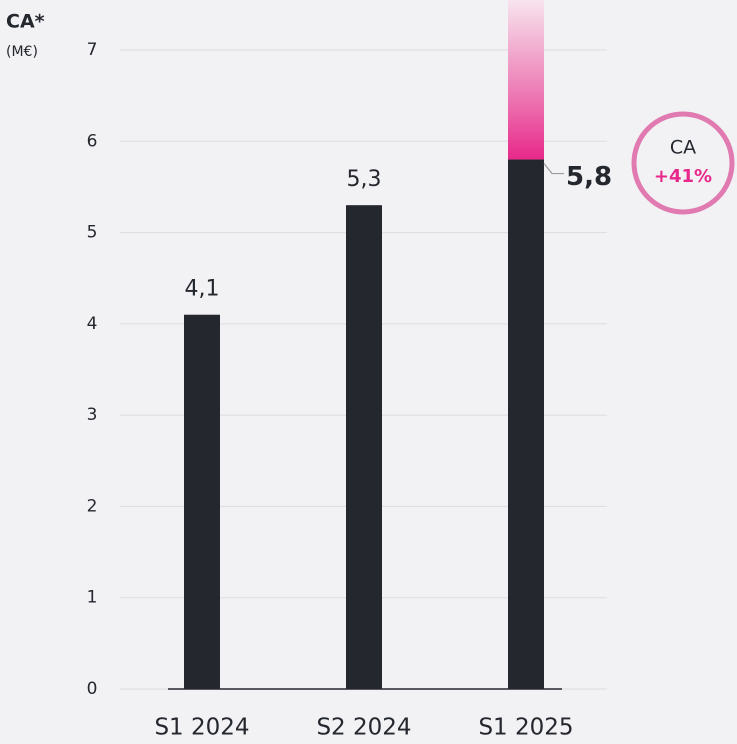  Describe the element at coordinates (202, 289) in the screenshot. I see `value-label: 4,1` at that location.